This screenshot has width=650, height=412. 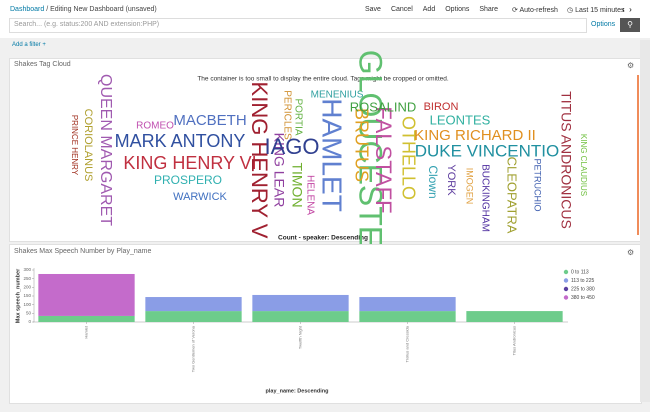 What do you see at coordinates (86, 332) in the screenshot?
I see `x-tick-label: Hamlet` at bounding box center [86, 332].